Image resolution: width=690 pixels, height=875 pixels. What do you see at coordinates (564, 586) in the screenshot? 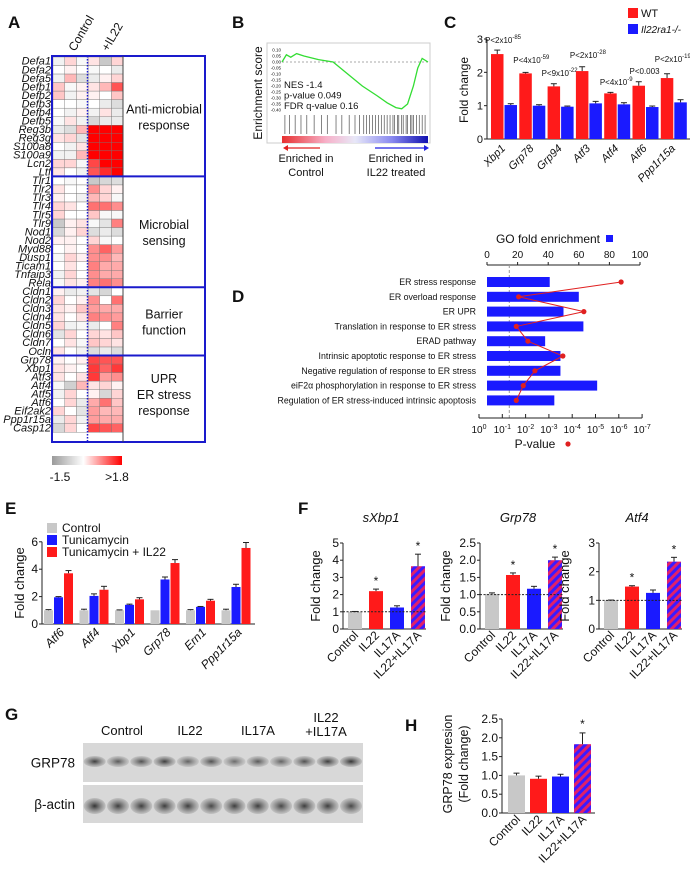
I see `y-axis-label: Fold change` at bounding box center [564, 586].